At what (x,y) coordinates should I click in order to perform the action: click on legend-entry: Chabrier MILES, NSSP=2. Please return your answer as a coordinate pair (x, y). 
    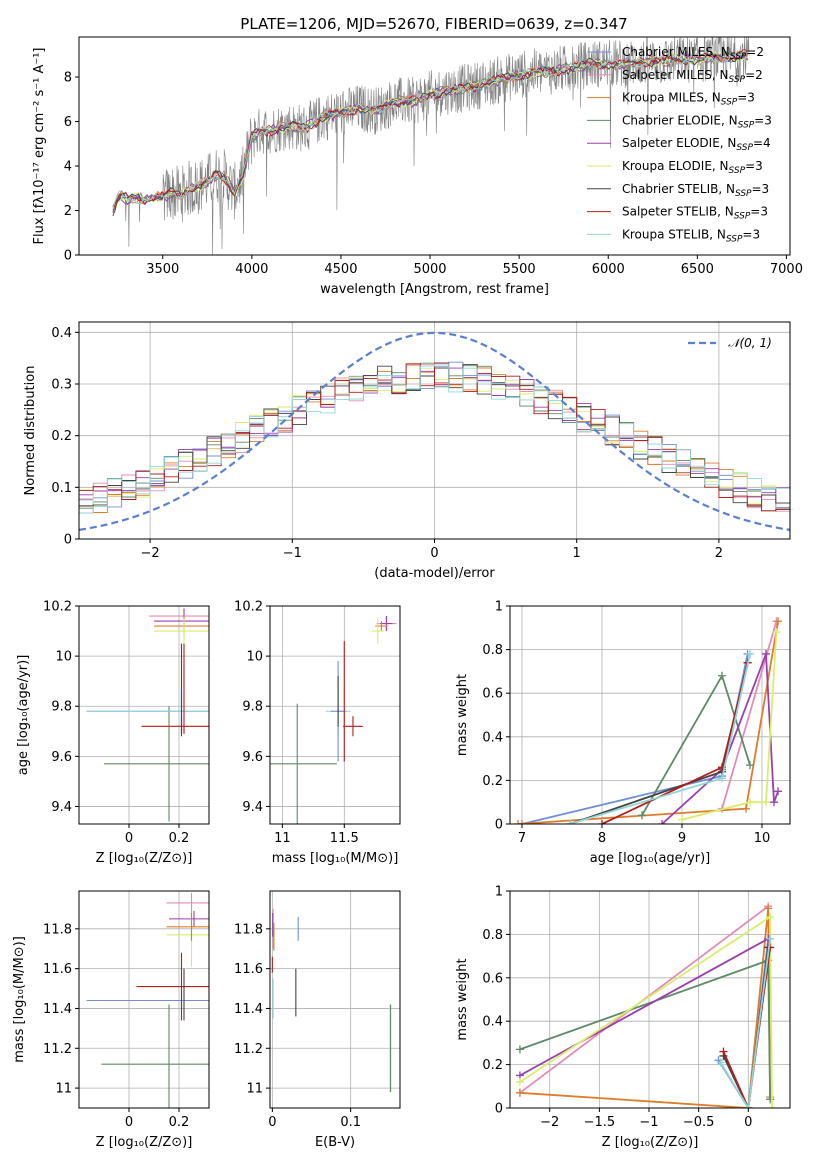
    Looking at the image, I should click on (693, 53).